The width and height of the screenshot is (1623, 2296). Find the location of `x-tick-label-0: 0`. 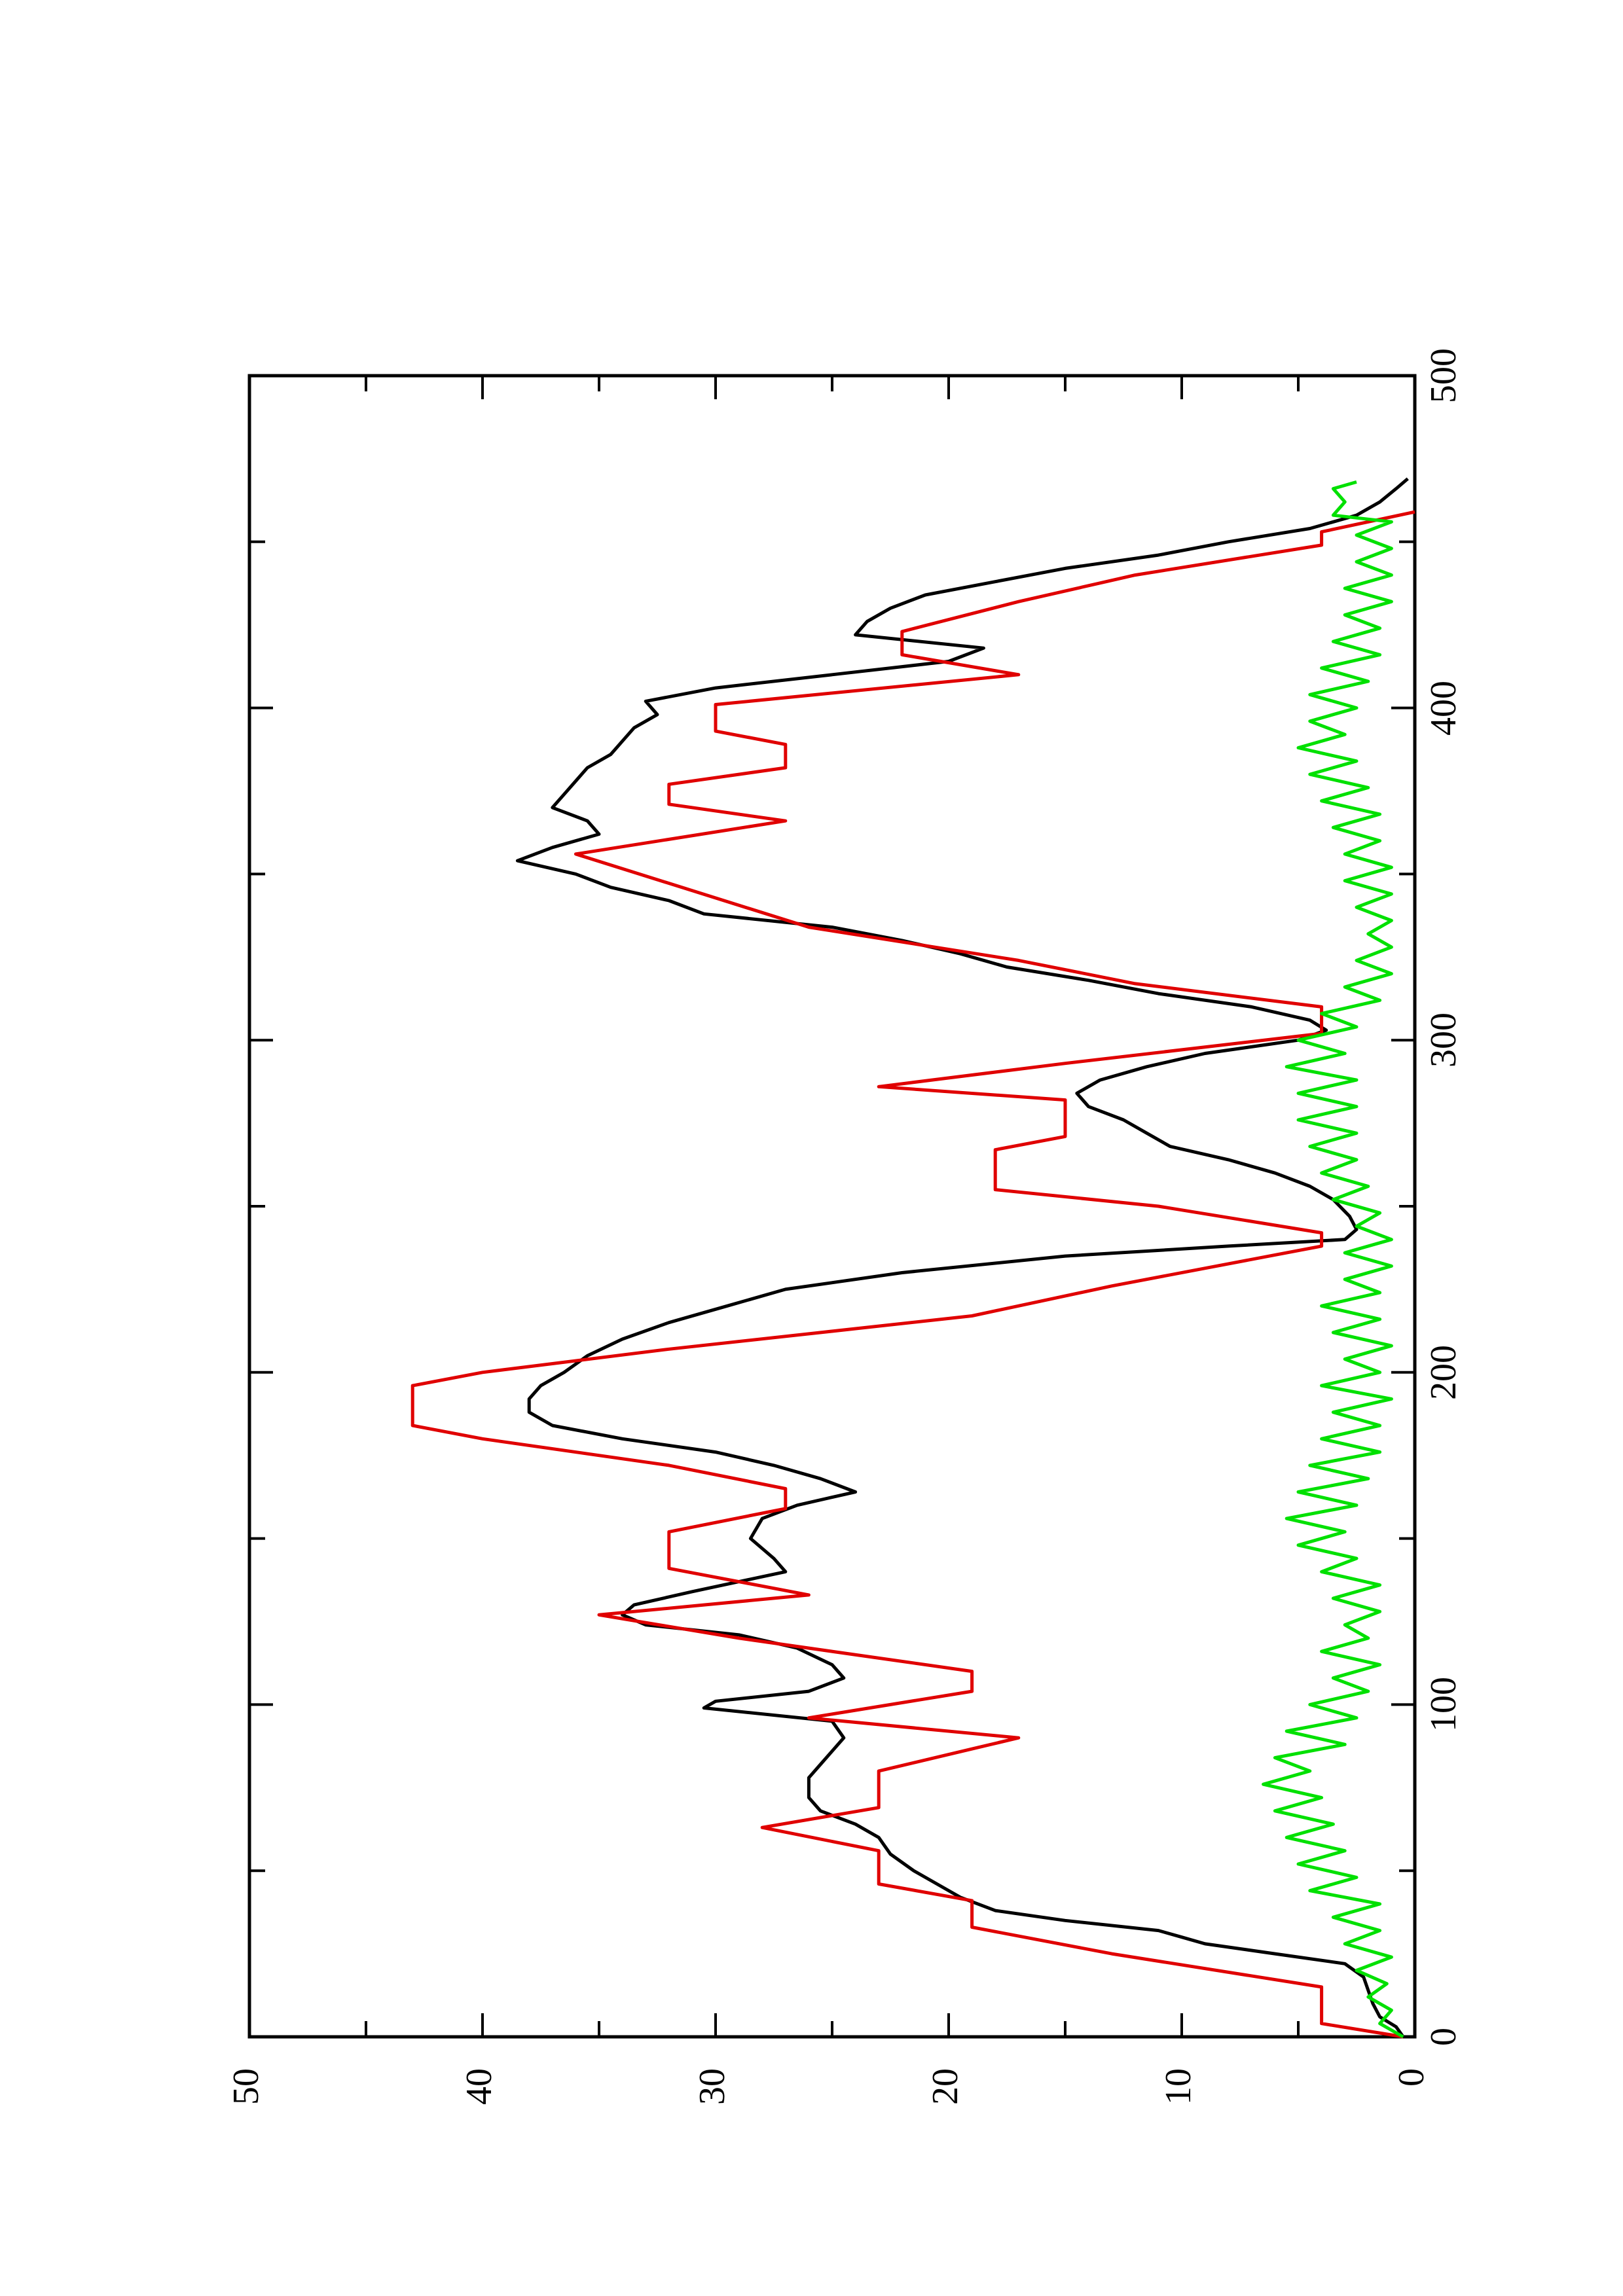

x-tick-label-0: 0 is located at coordinates (1443, 2037).